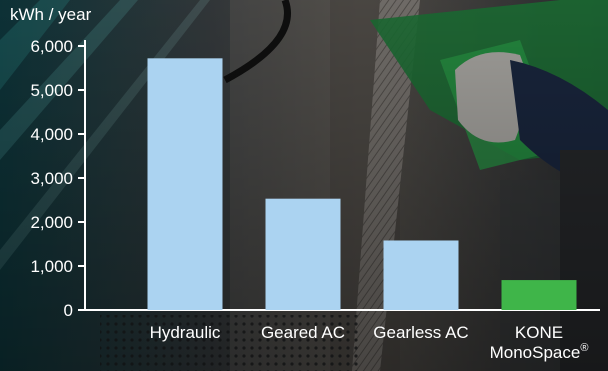 The width and height of the screenshot is (608, 371). I want to click on x-category-label: Geared AC, so click(303, 332).